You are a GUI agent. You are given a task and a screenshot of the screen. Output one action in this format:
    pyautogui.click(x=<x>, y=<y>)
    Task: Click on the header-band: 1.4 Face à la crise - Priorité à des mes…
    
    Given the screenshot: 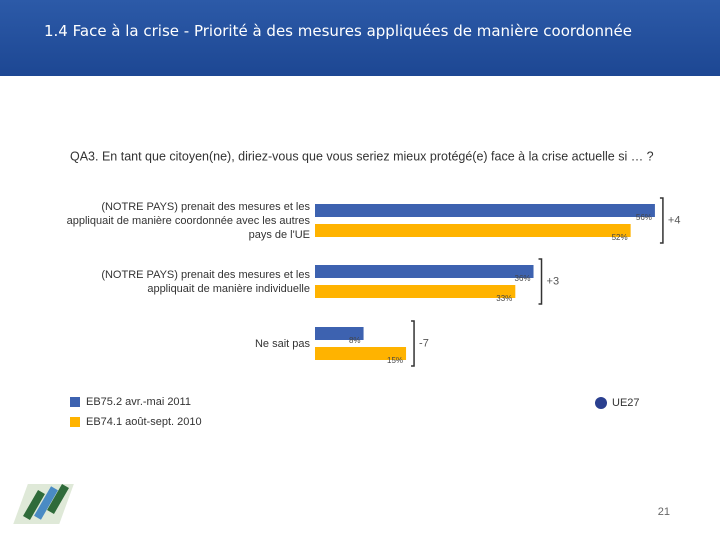 What is the action you would take?
    pyautogui.click(x=360, y=38)
    